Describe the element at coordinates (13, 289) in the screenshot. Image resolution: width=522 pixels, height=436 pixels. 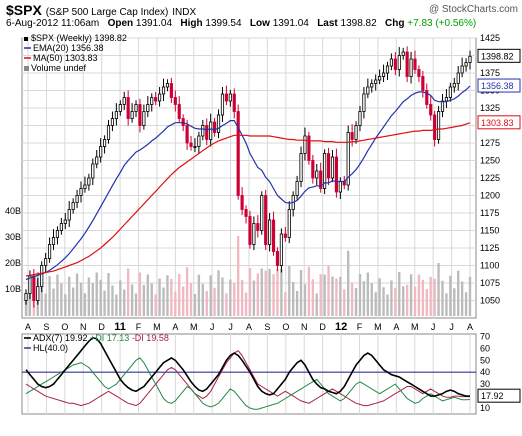
I see `volume-tick-label: 10B` at that location.